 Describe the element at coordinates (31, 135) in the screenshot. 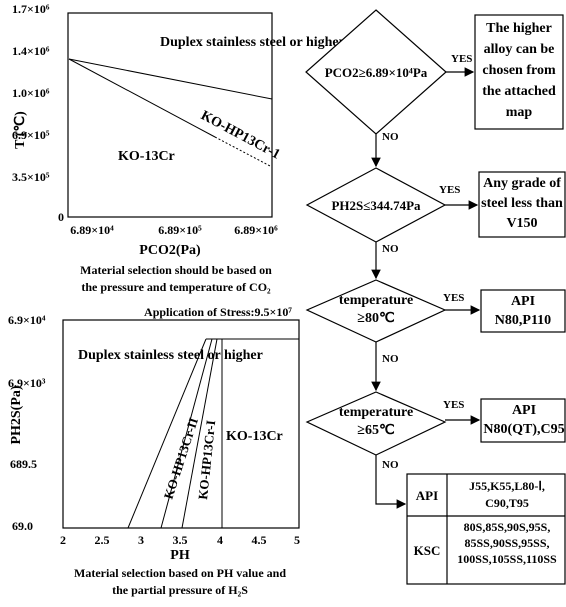

I see `y-tick: 6.9×10⁵` at that location.